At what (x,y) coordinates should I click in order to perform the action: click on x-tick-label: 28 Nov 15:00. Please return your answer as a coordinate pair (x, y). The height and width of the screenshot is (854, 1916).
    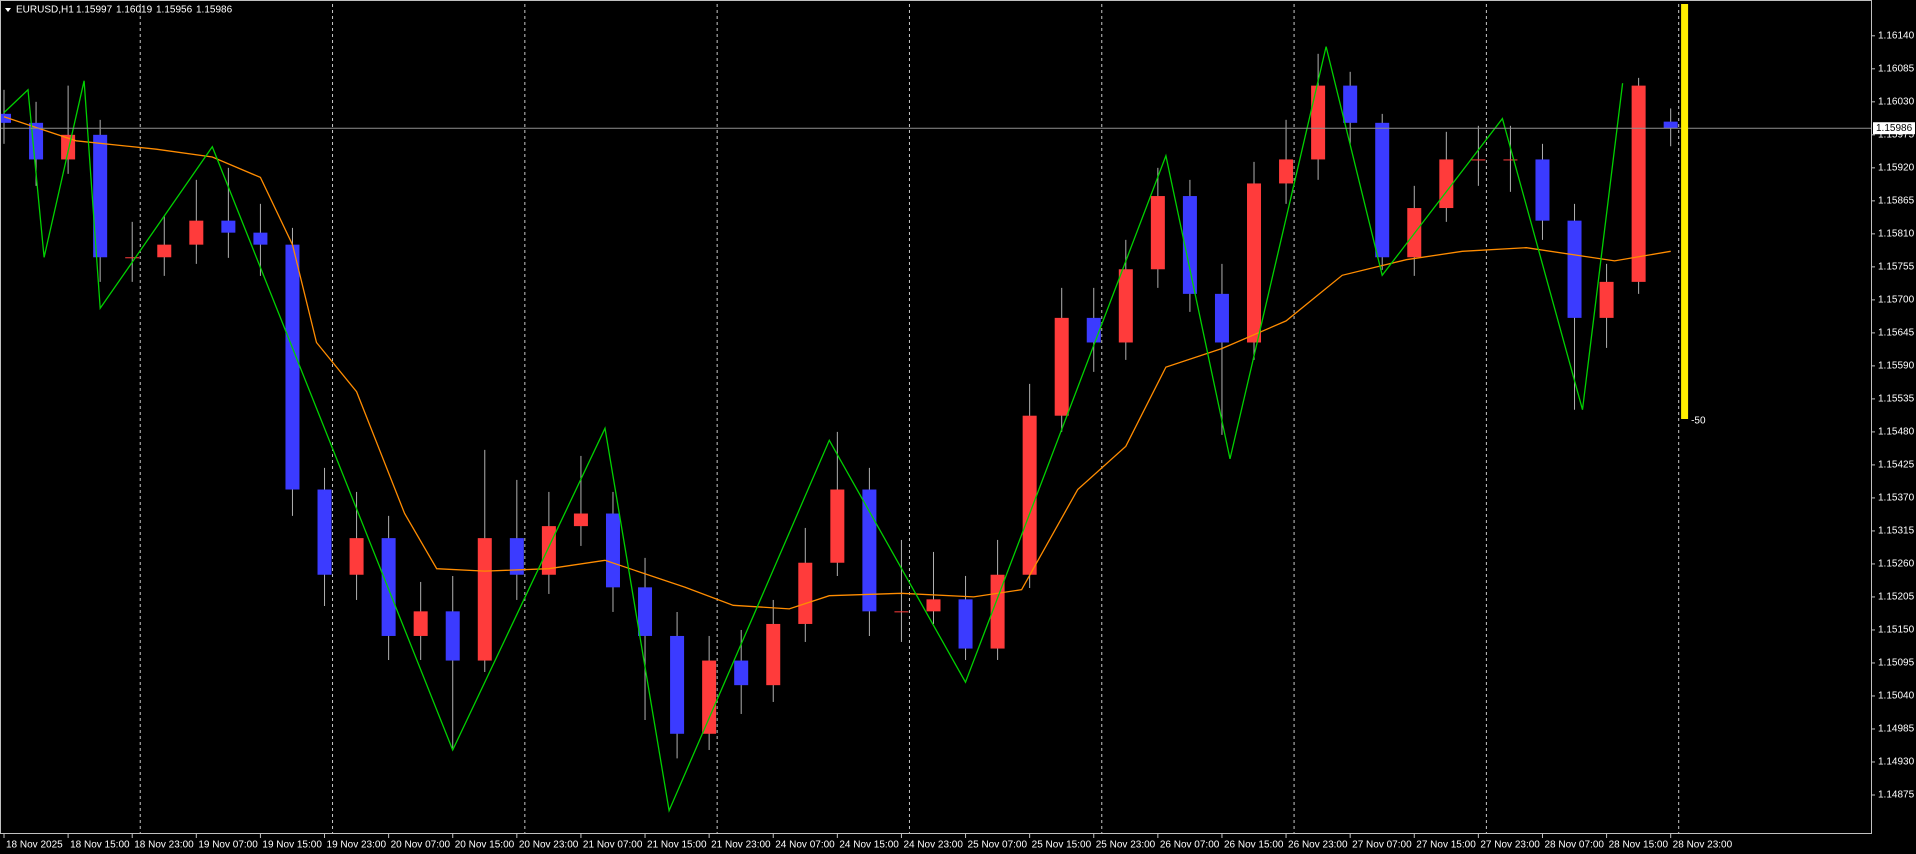
    Looking at the image, I should click on (1639, 845).